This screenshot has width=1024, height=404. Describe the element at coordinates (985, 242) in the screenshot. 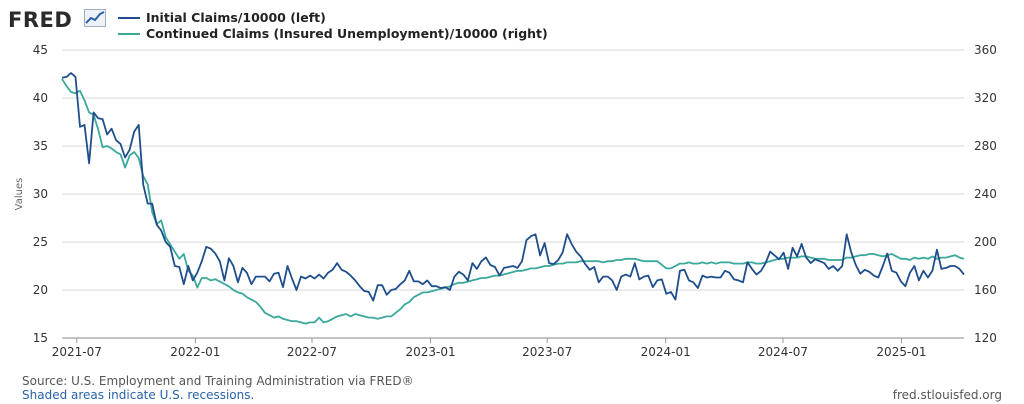

I see `right-tick-label: 200` at that location.